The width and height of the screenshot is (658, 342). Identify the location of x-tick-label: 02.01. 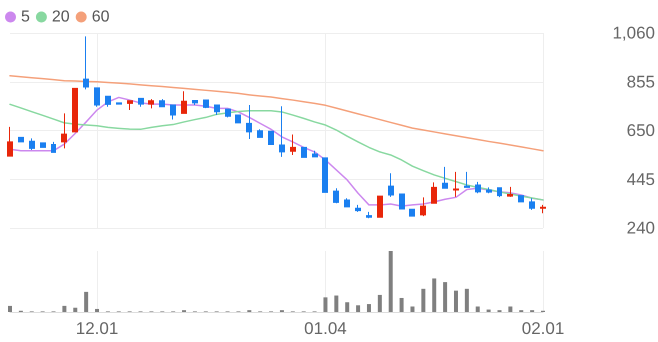
(543, 328).